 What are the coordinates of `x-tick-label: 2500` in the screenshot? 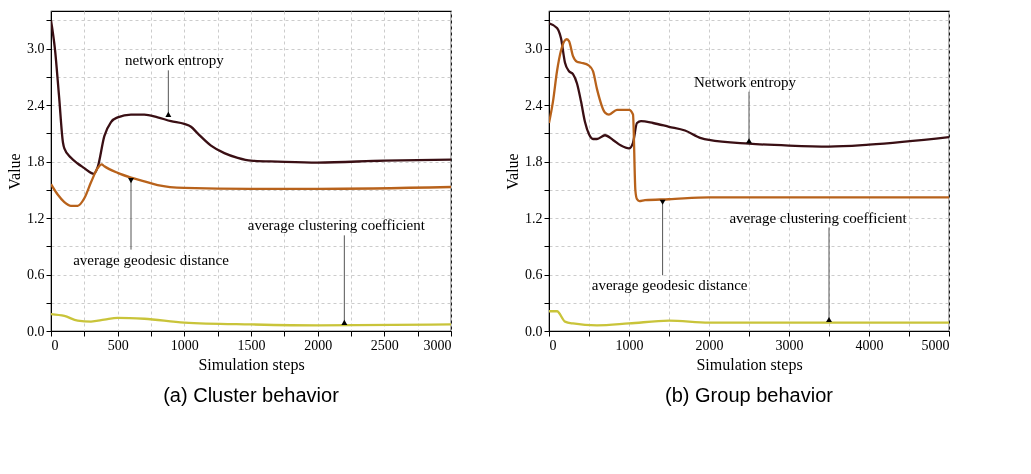 It's located at (384, 345).